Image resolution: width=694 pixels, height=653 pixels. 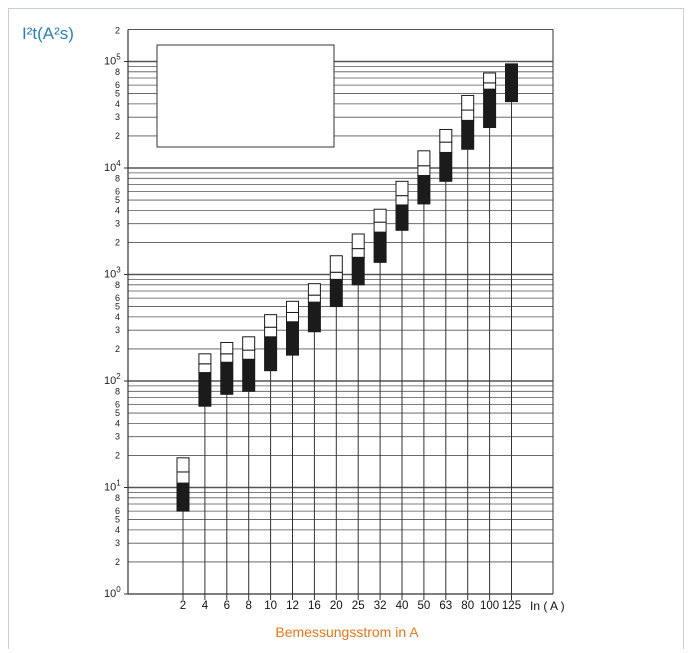 What do you see at coordinates (347, 632) in the screenshot?
I see `x-axis-title: Bemessungsstrom in A` at bounding box center [347, 632].